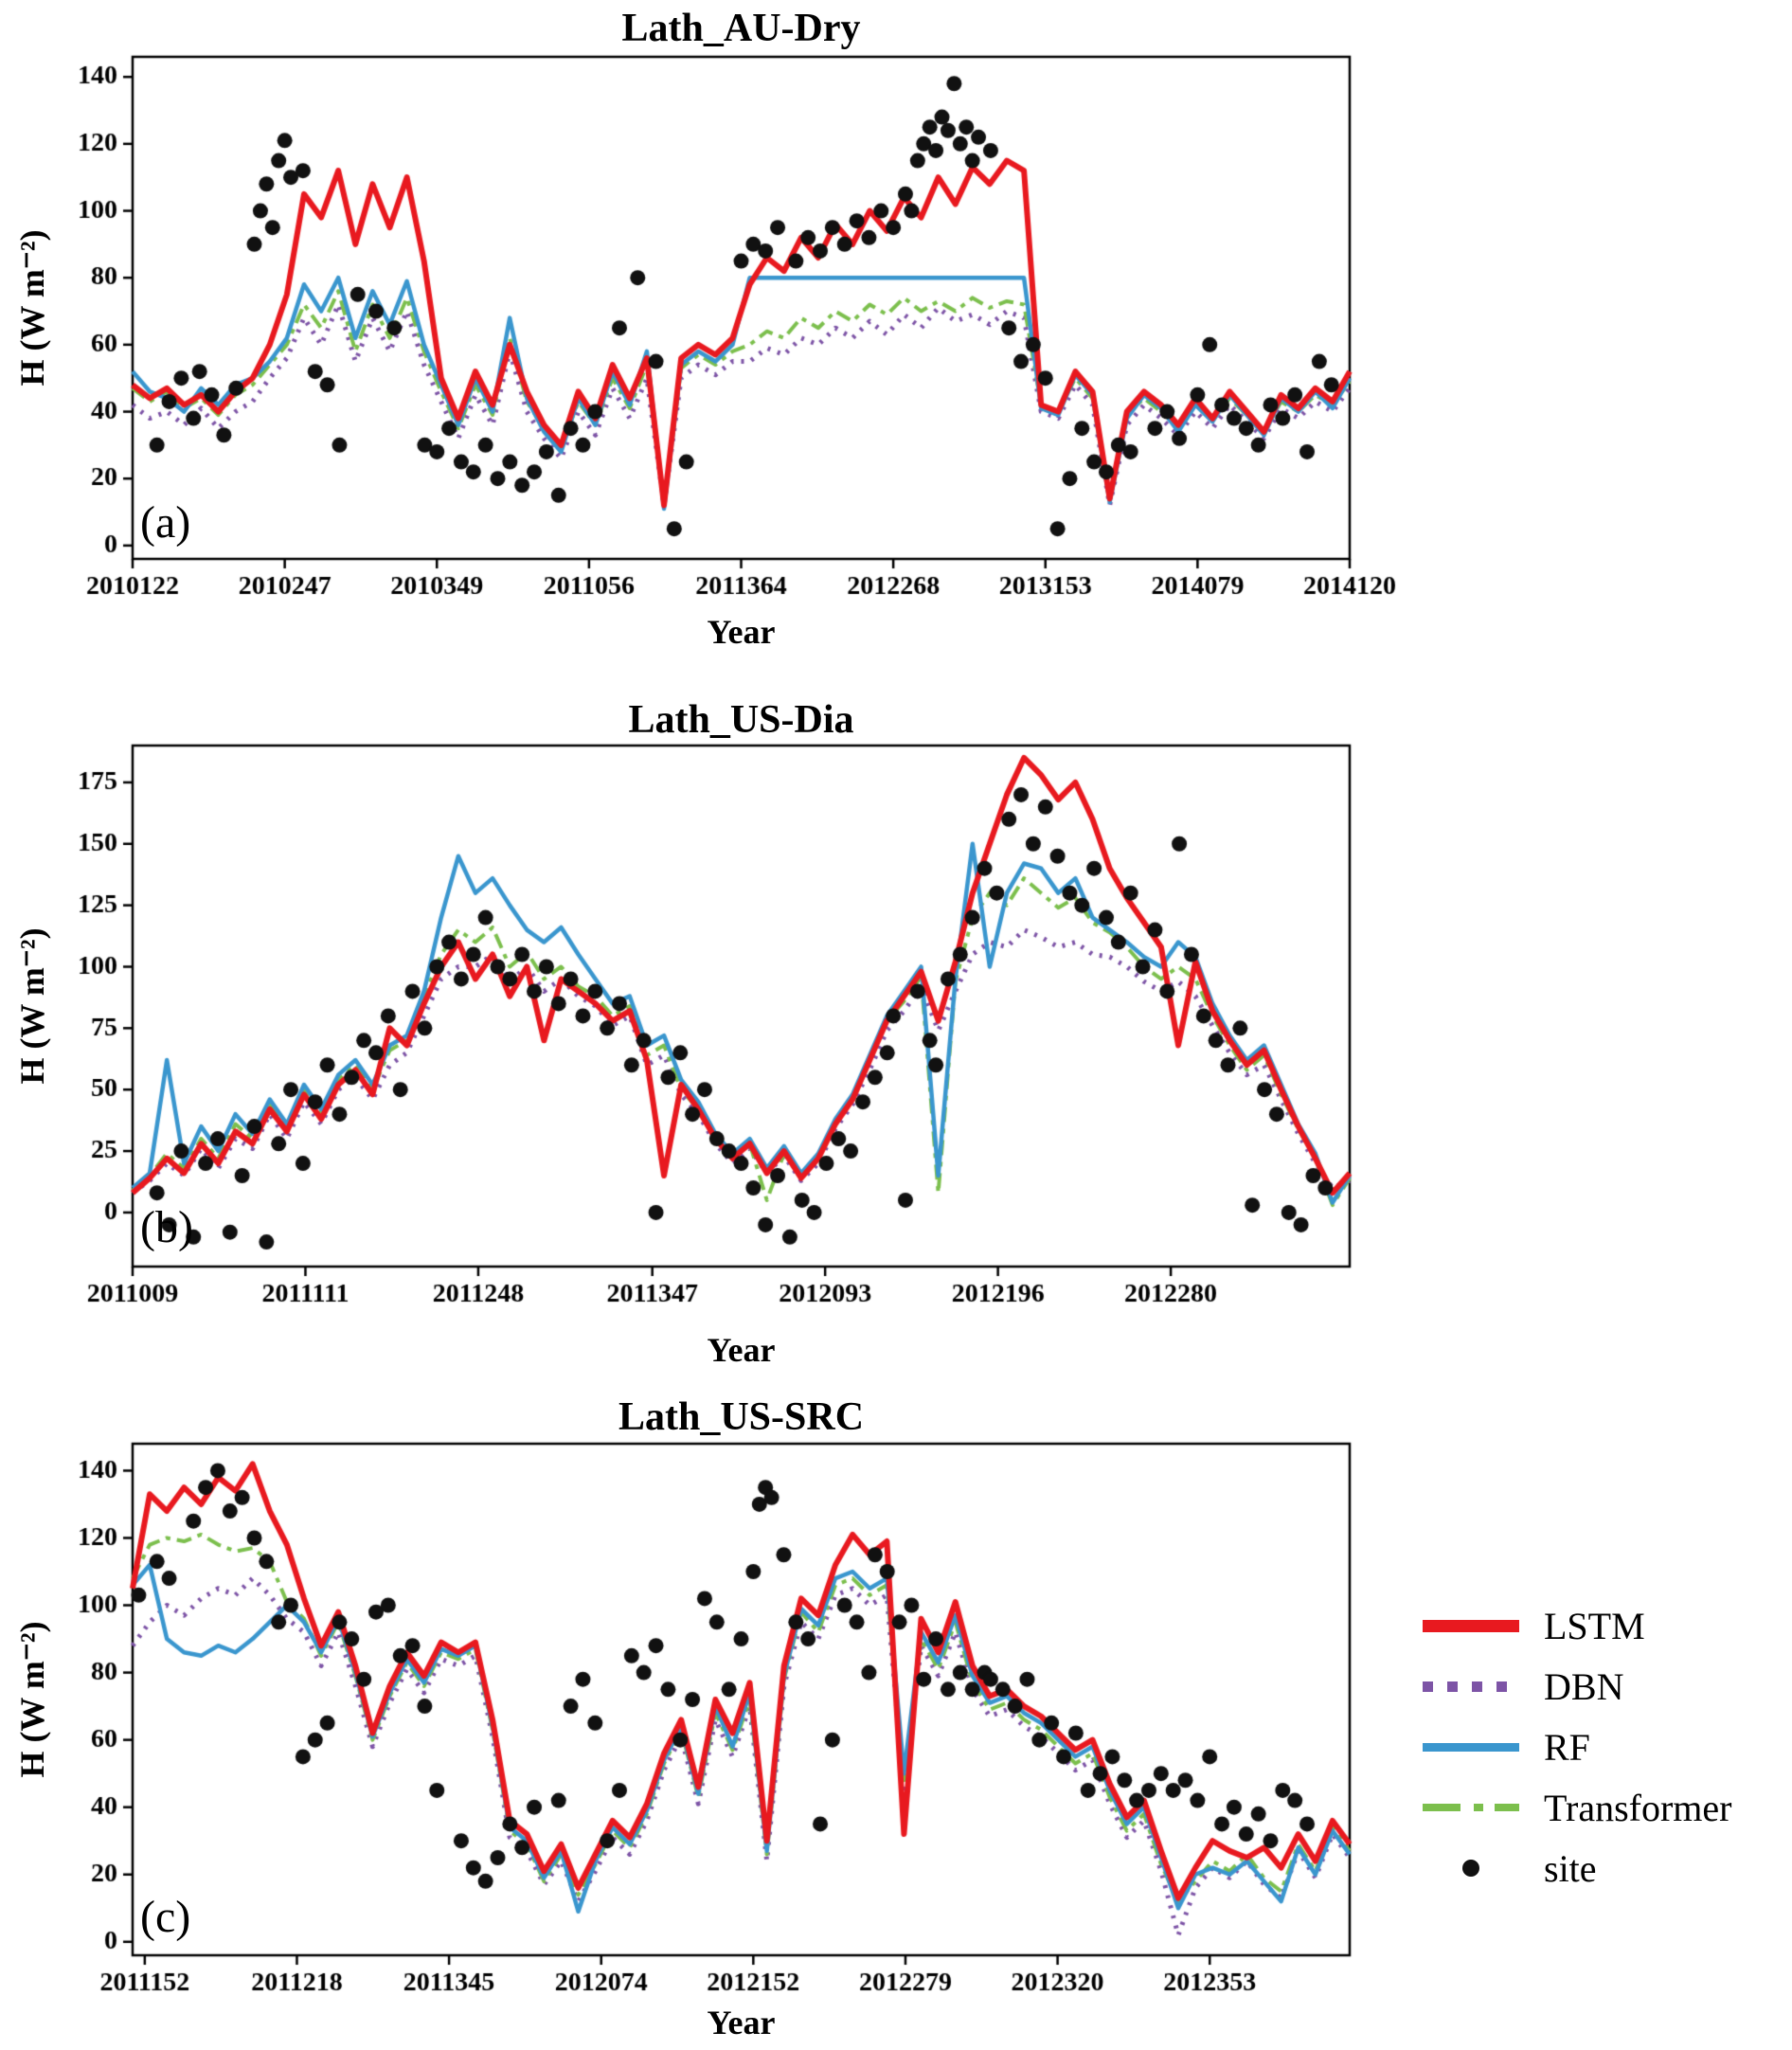 Image resolution: width=1792 pixels, height=2050 pixels. I want to click on chart-a-title: Lath_AU-Dry, so click(741, 28).